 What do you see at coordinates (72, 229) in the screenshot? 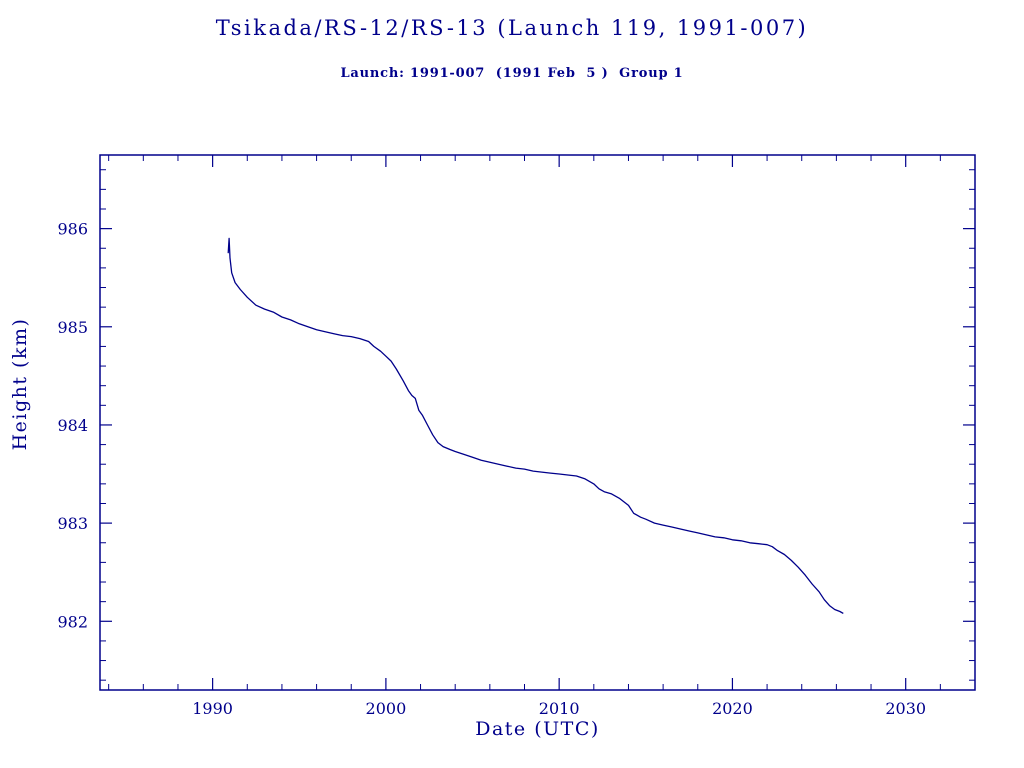
I see `y-tick-label: 986` at bounding box center [72, 229].